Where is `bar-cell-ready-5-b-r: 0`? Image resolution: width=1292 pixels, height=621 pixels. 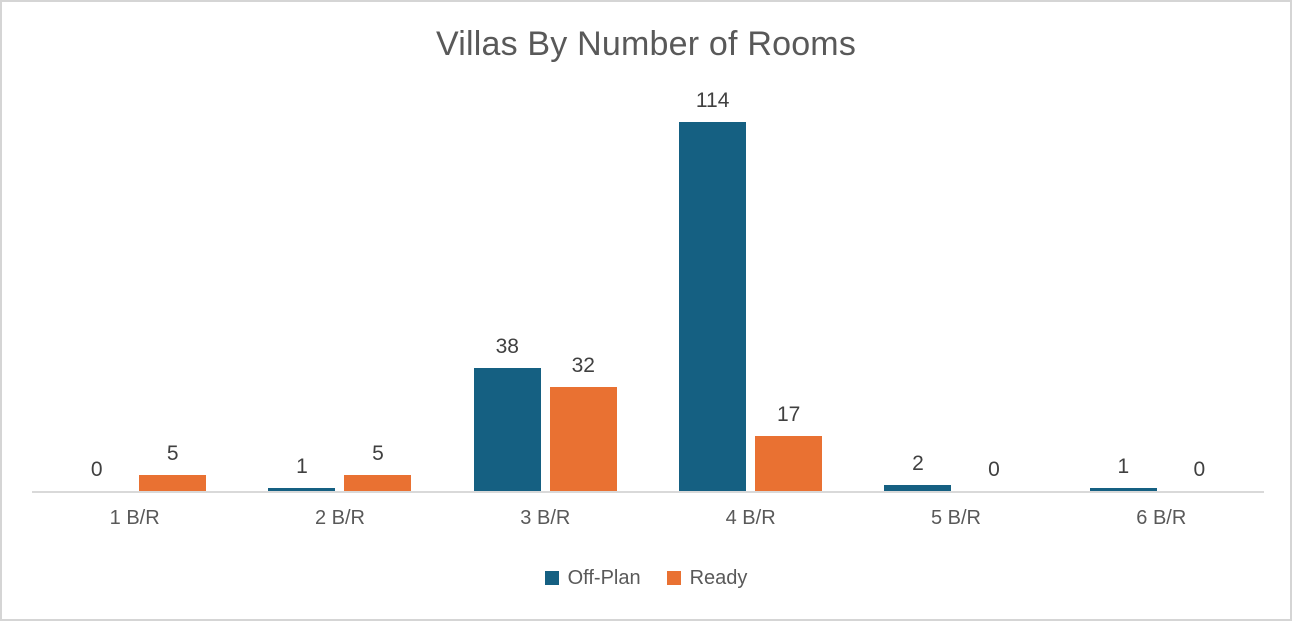
bar-cell-ready-5-b-r: 0 is located at coordinates (993, 474).